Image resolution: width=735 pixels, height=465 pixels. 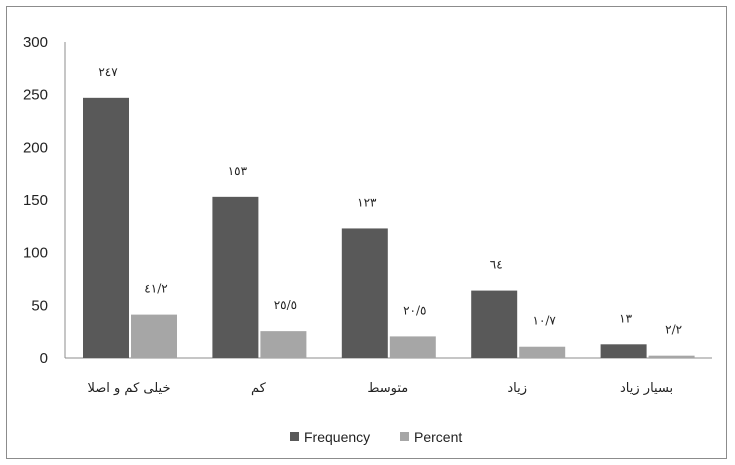 I want to click on data-label-percent-0: ٤١/٢, so click(x=155, y=289).